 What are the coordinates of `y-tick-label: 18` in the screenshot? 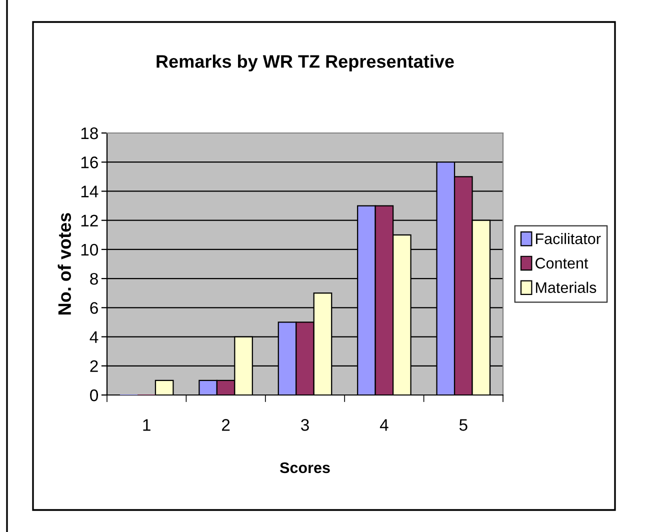 It's located at (89, 133).